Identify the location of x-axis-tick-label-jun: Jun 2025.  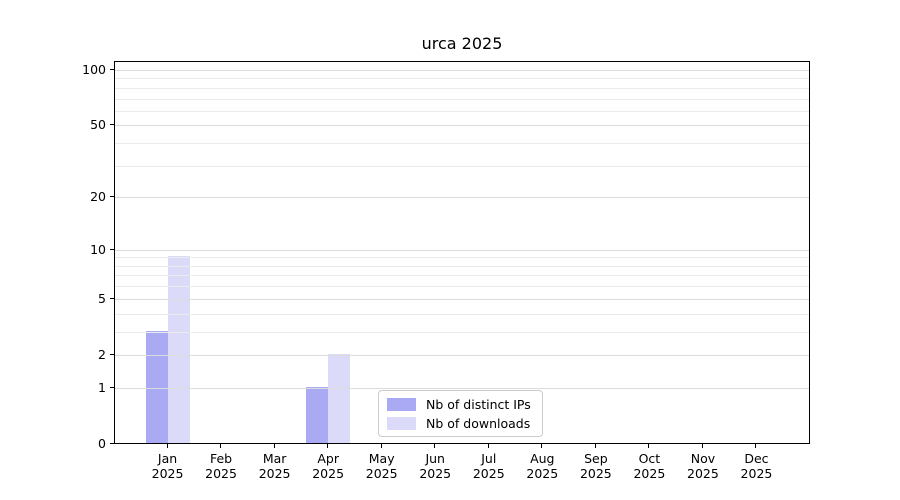
(435, 466).